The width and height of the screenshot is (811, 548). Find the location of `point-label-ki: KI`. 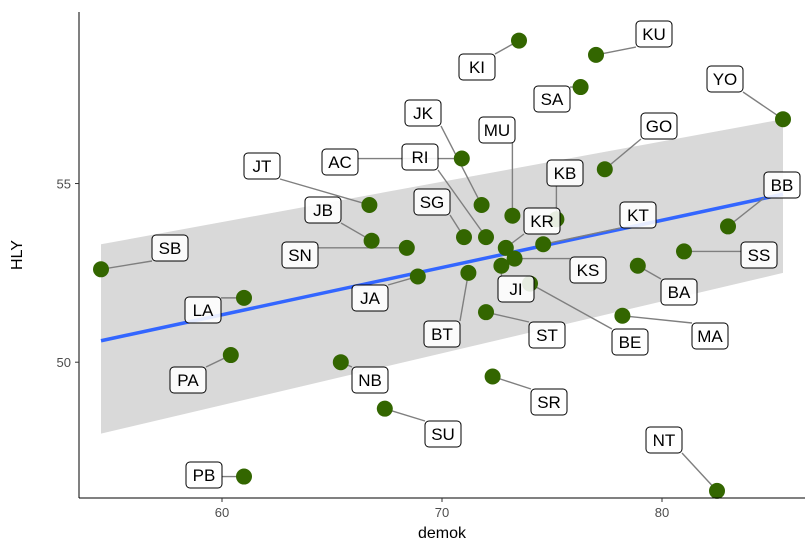

point-label-ki: KI is located at coordinates (477, 67).